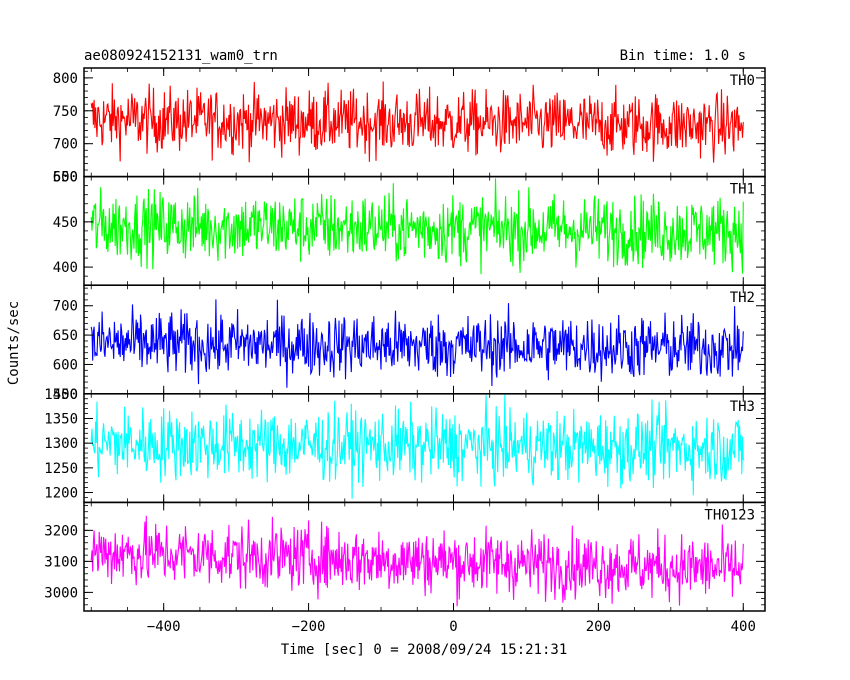  Describe the element at coordinates (424, 650) in the screenshot. I see `x-axis-label: Time [sec] 0 = 2008/09/24 15:21:31` at that location.